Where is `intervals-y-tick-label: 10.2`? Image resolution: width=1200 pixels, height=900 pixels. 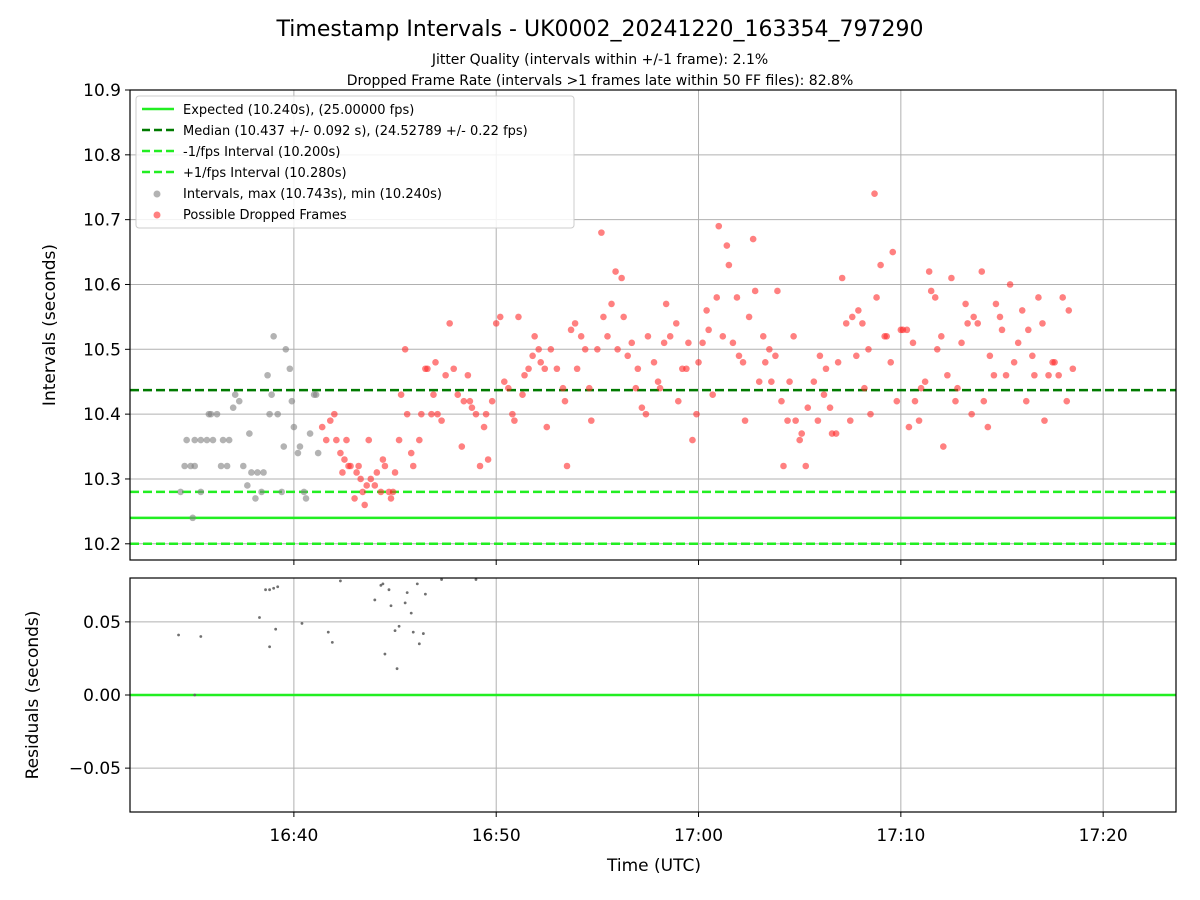 intervals-y-tick-label: 10.2 is located at coordinates (102, 545).